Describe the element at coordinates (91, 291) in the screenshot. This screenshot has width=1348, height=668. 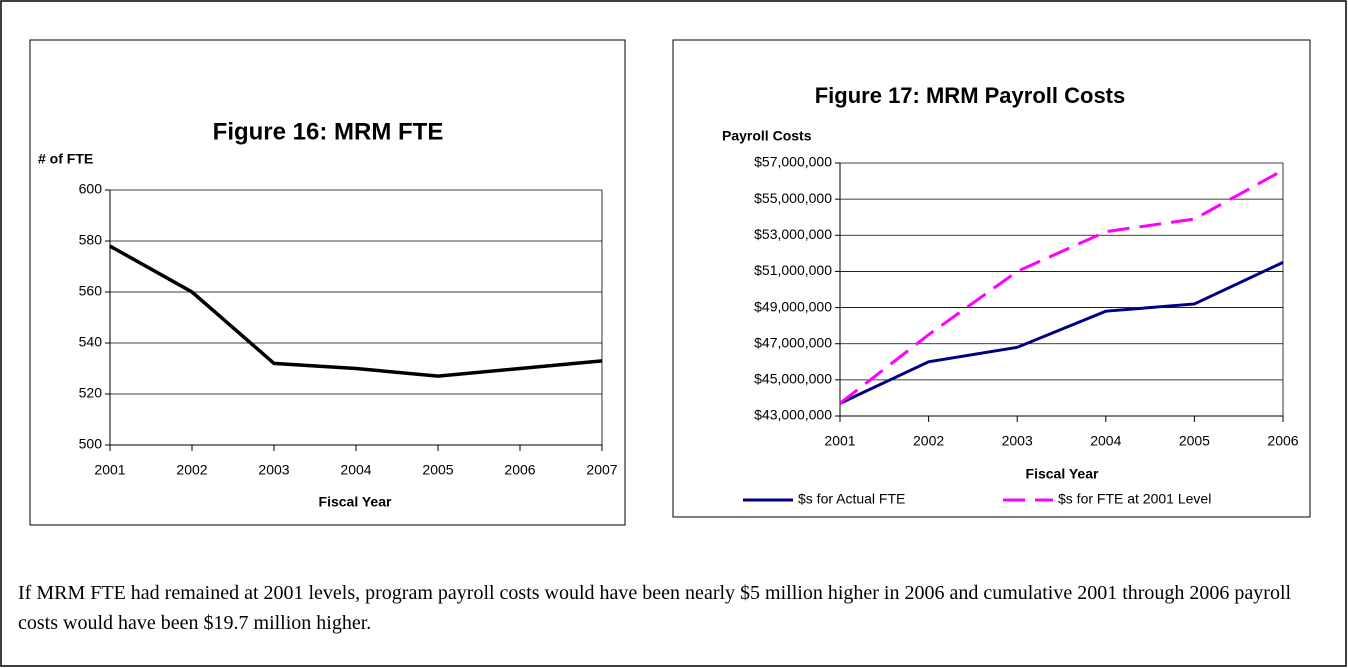
I see `y-tick-label: 560` at that location.